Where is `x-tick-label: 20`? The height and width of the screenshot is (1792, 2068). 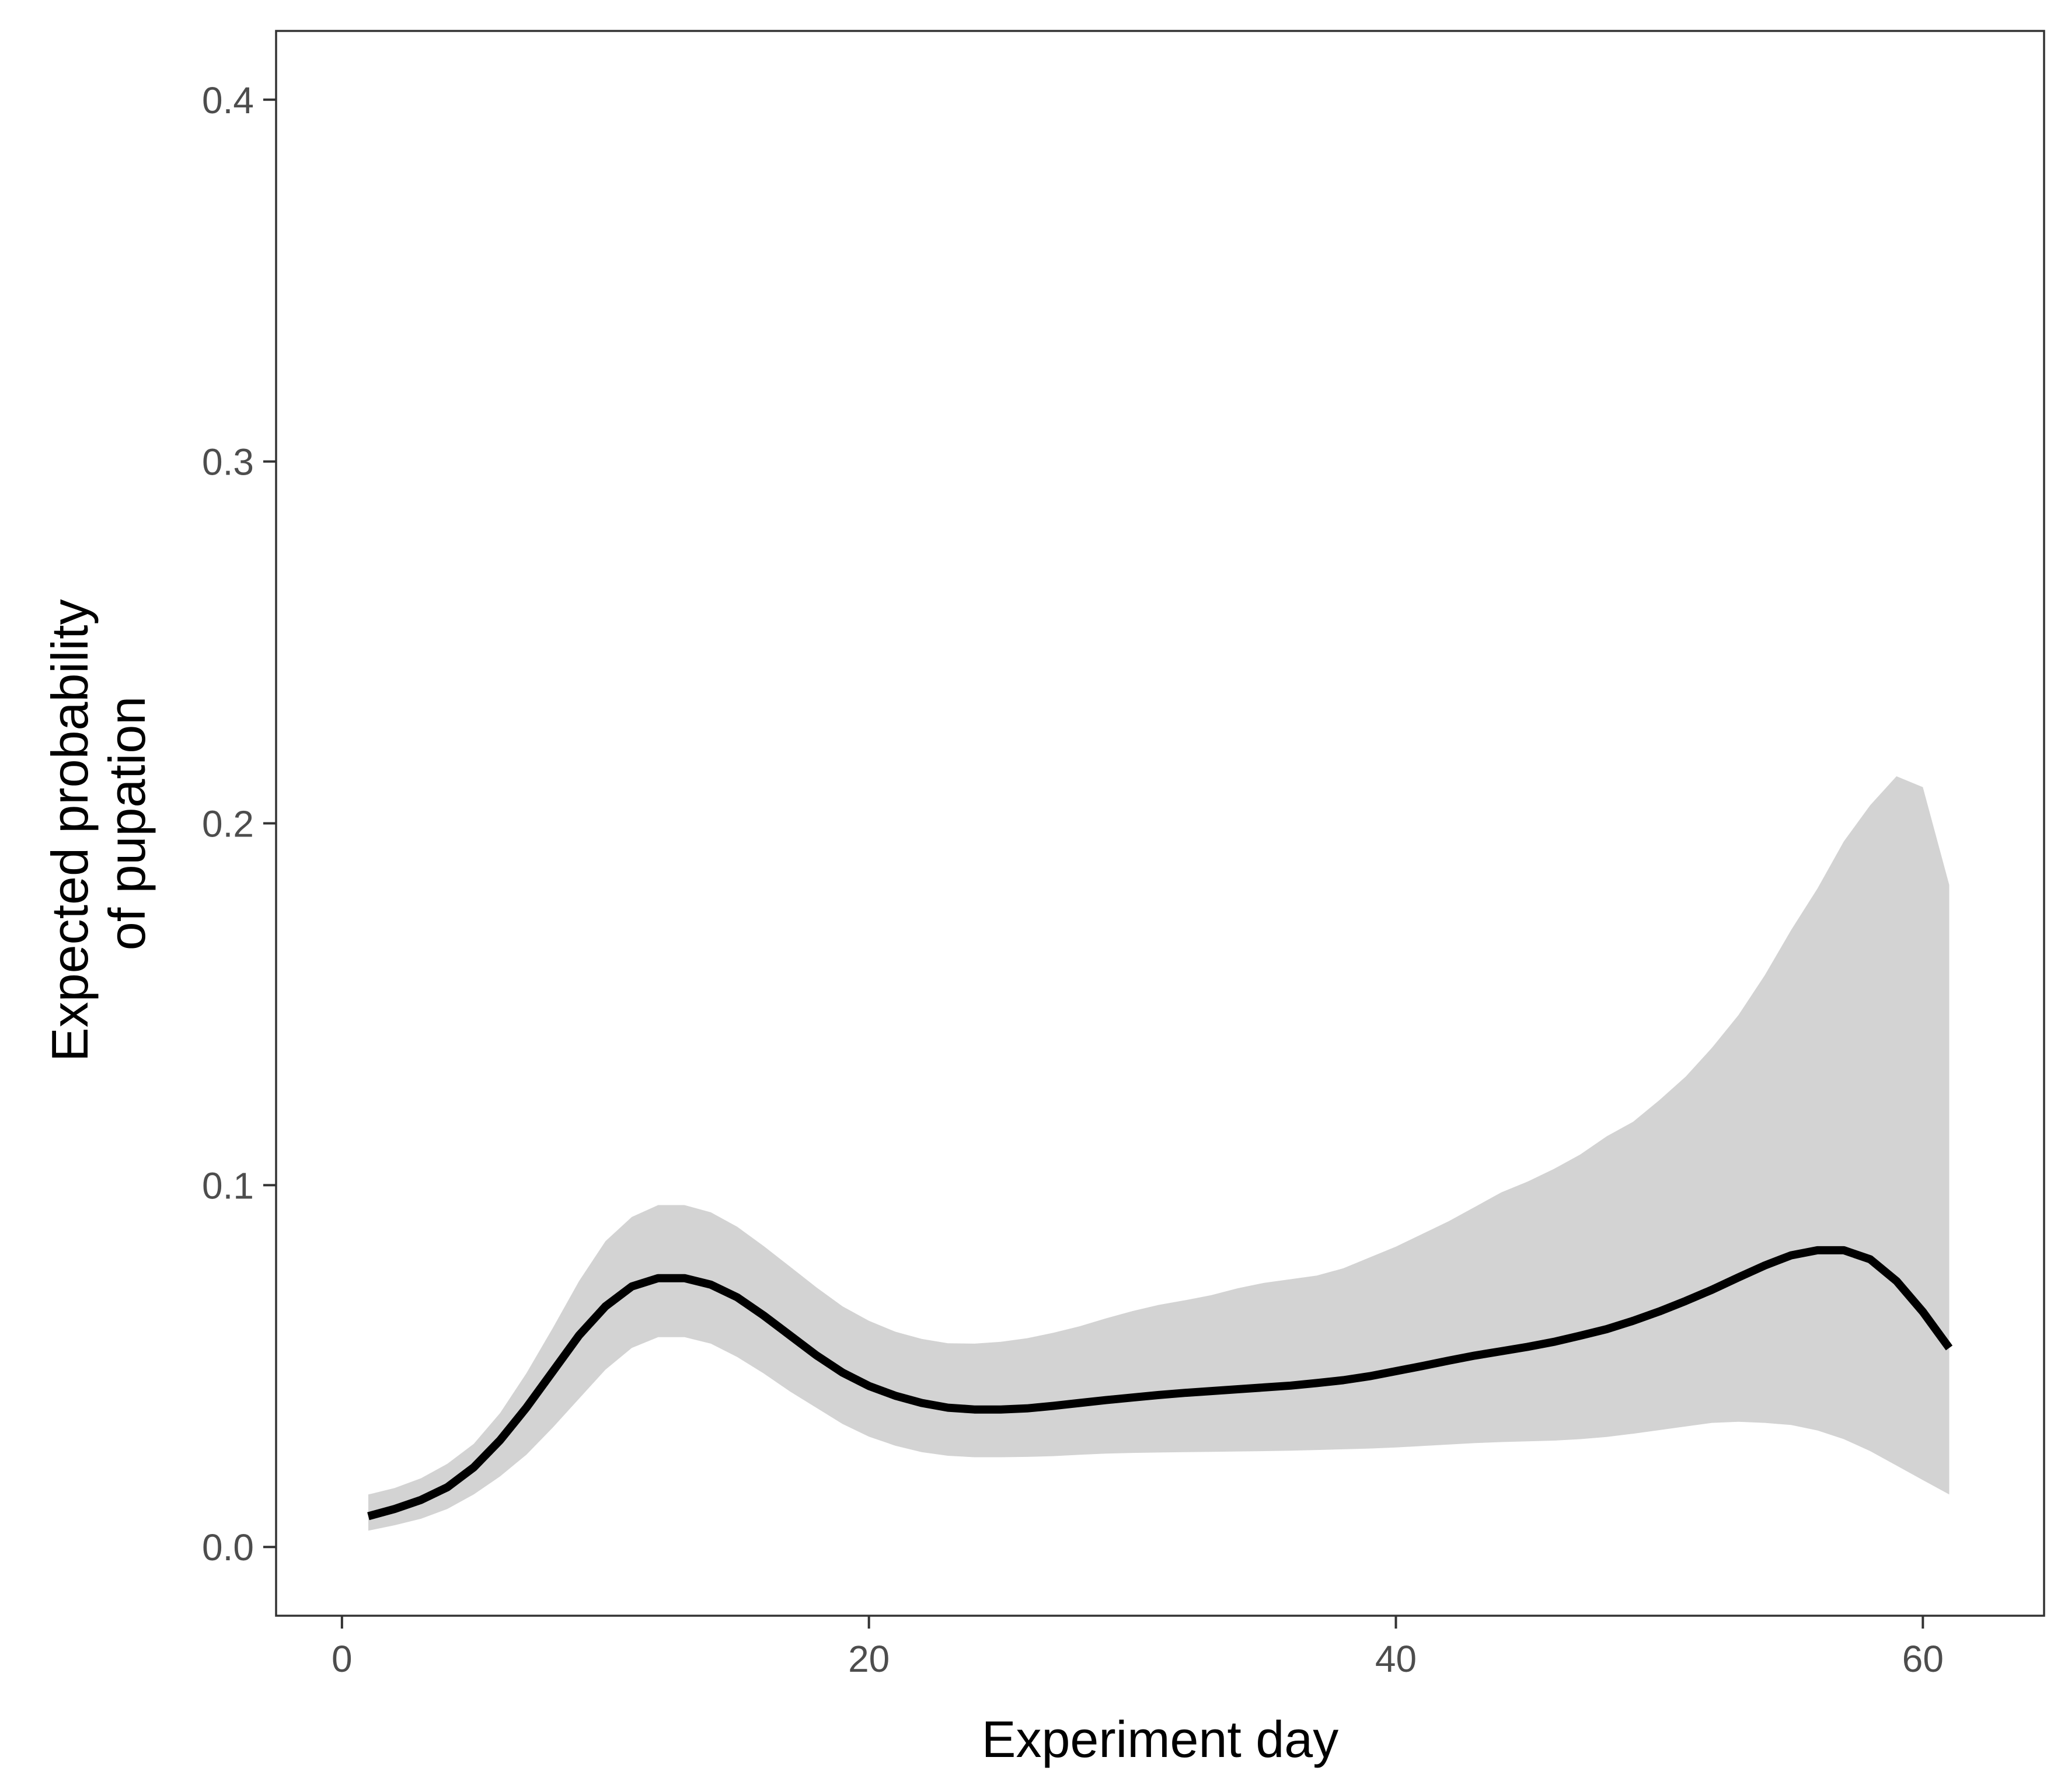
x-tick-label: 20 is located at coordinates (869, 1659).